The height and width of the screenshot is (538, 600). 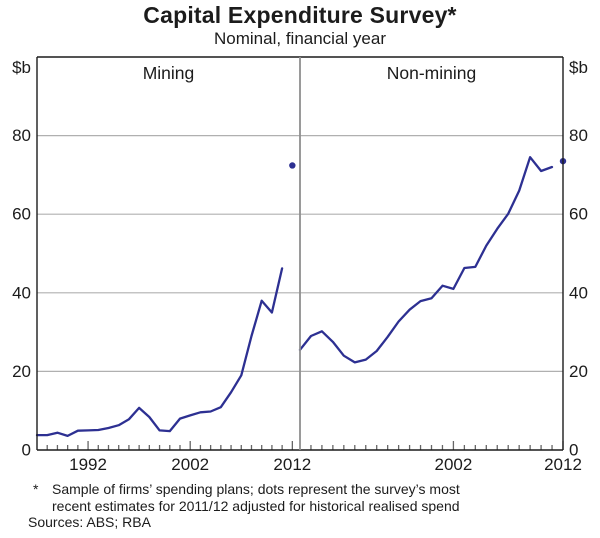 What do you see at coordinates (21, 67) in the screenshot?
I see `unit-label-left: $b` at bounding box center [21, 67].